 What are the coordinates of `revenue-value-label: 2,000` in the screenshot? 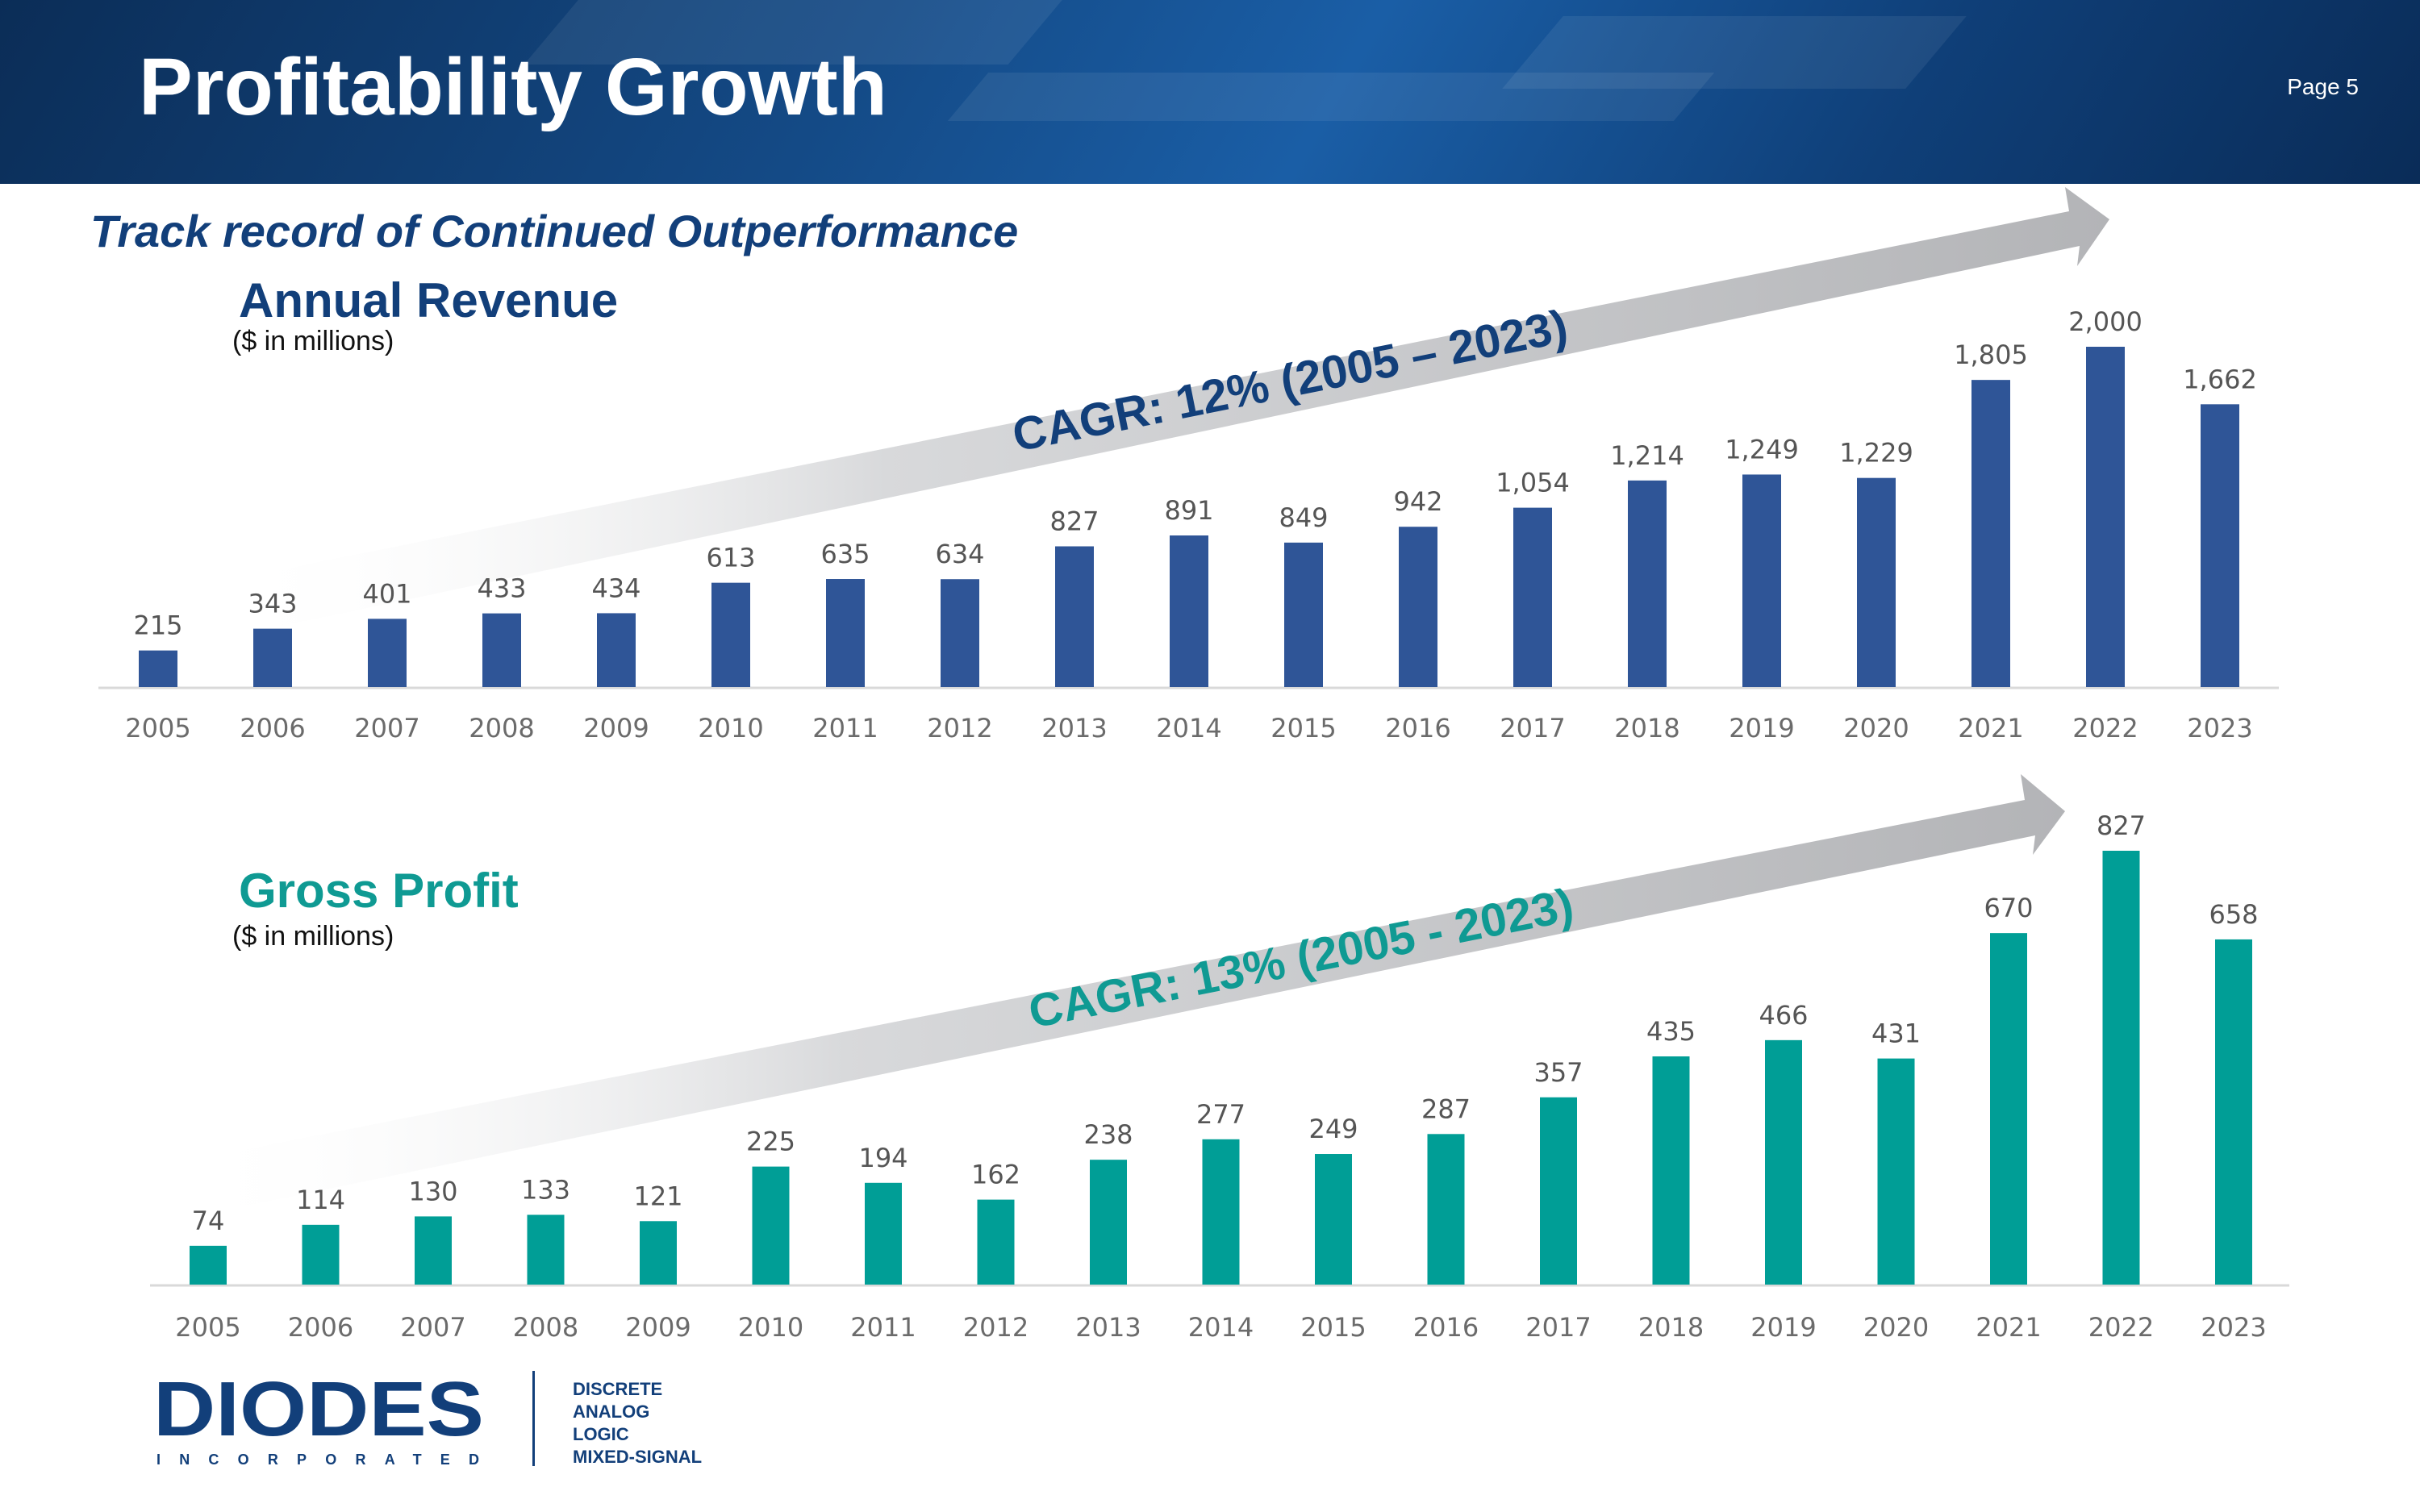 It's located at (2105, 321).